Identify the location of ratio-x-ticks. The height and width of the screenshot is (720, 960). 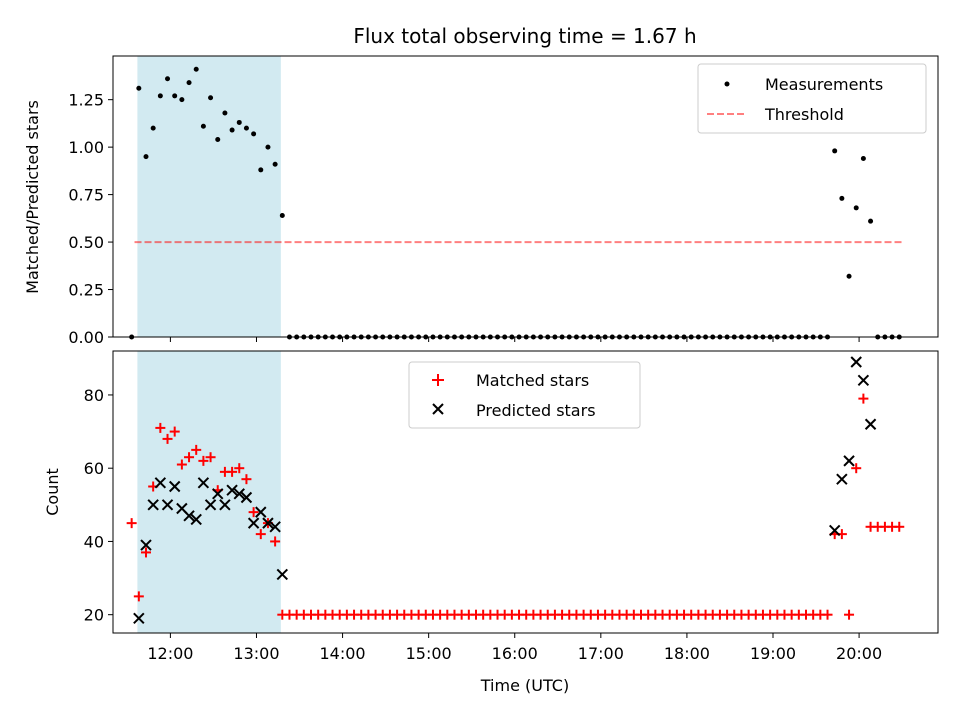
(514, 339).